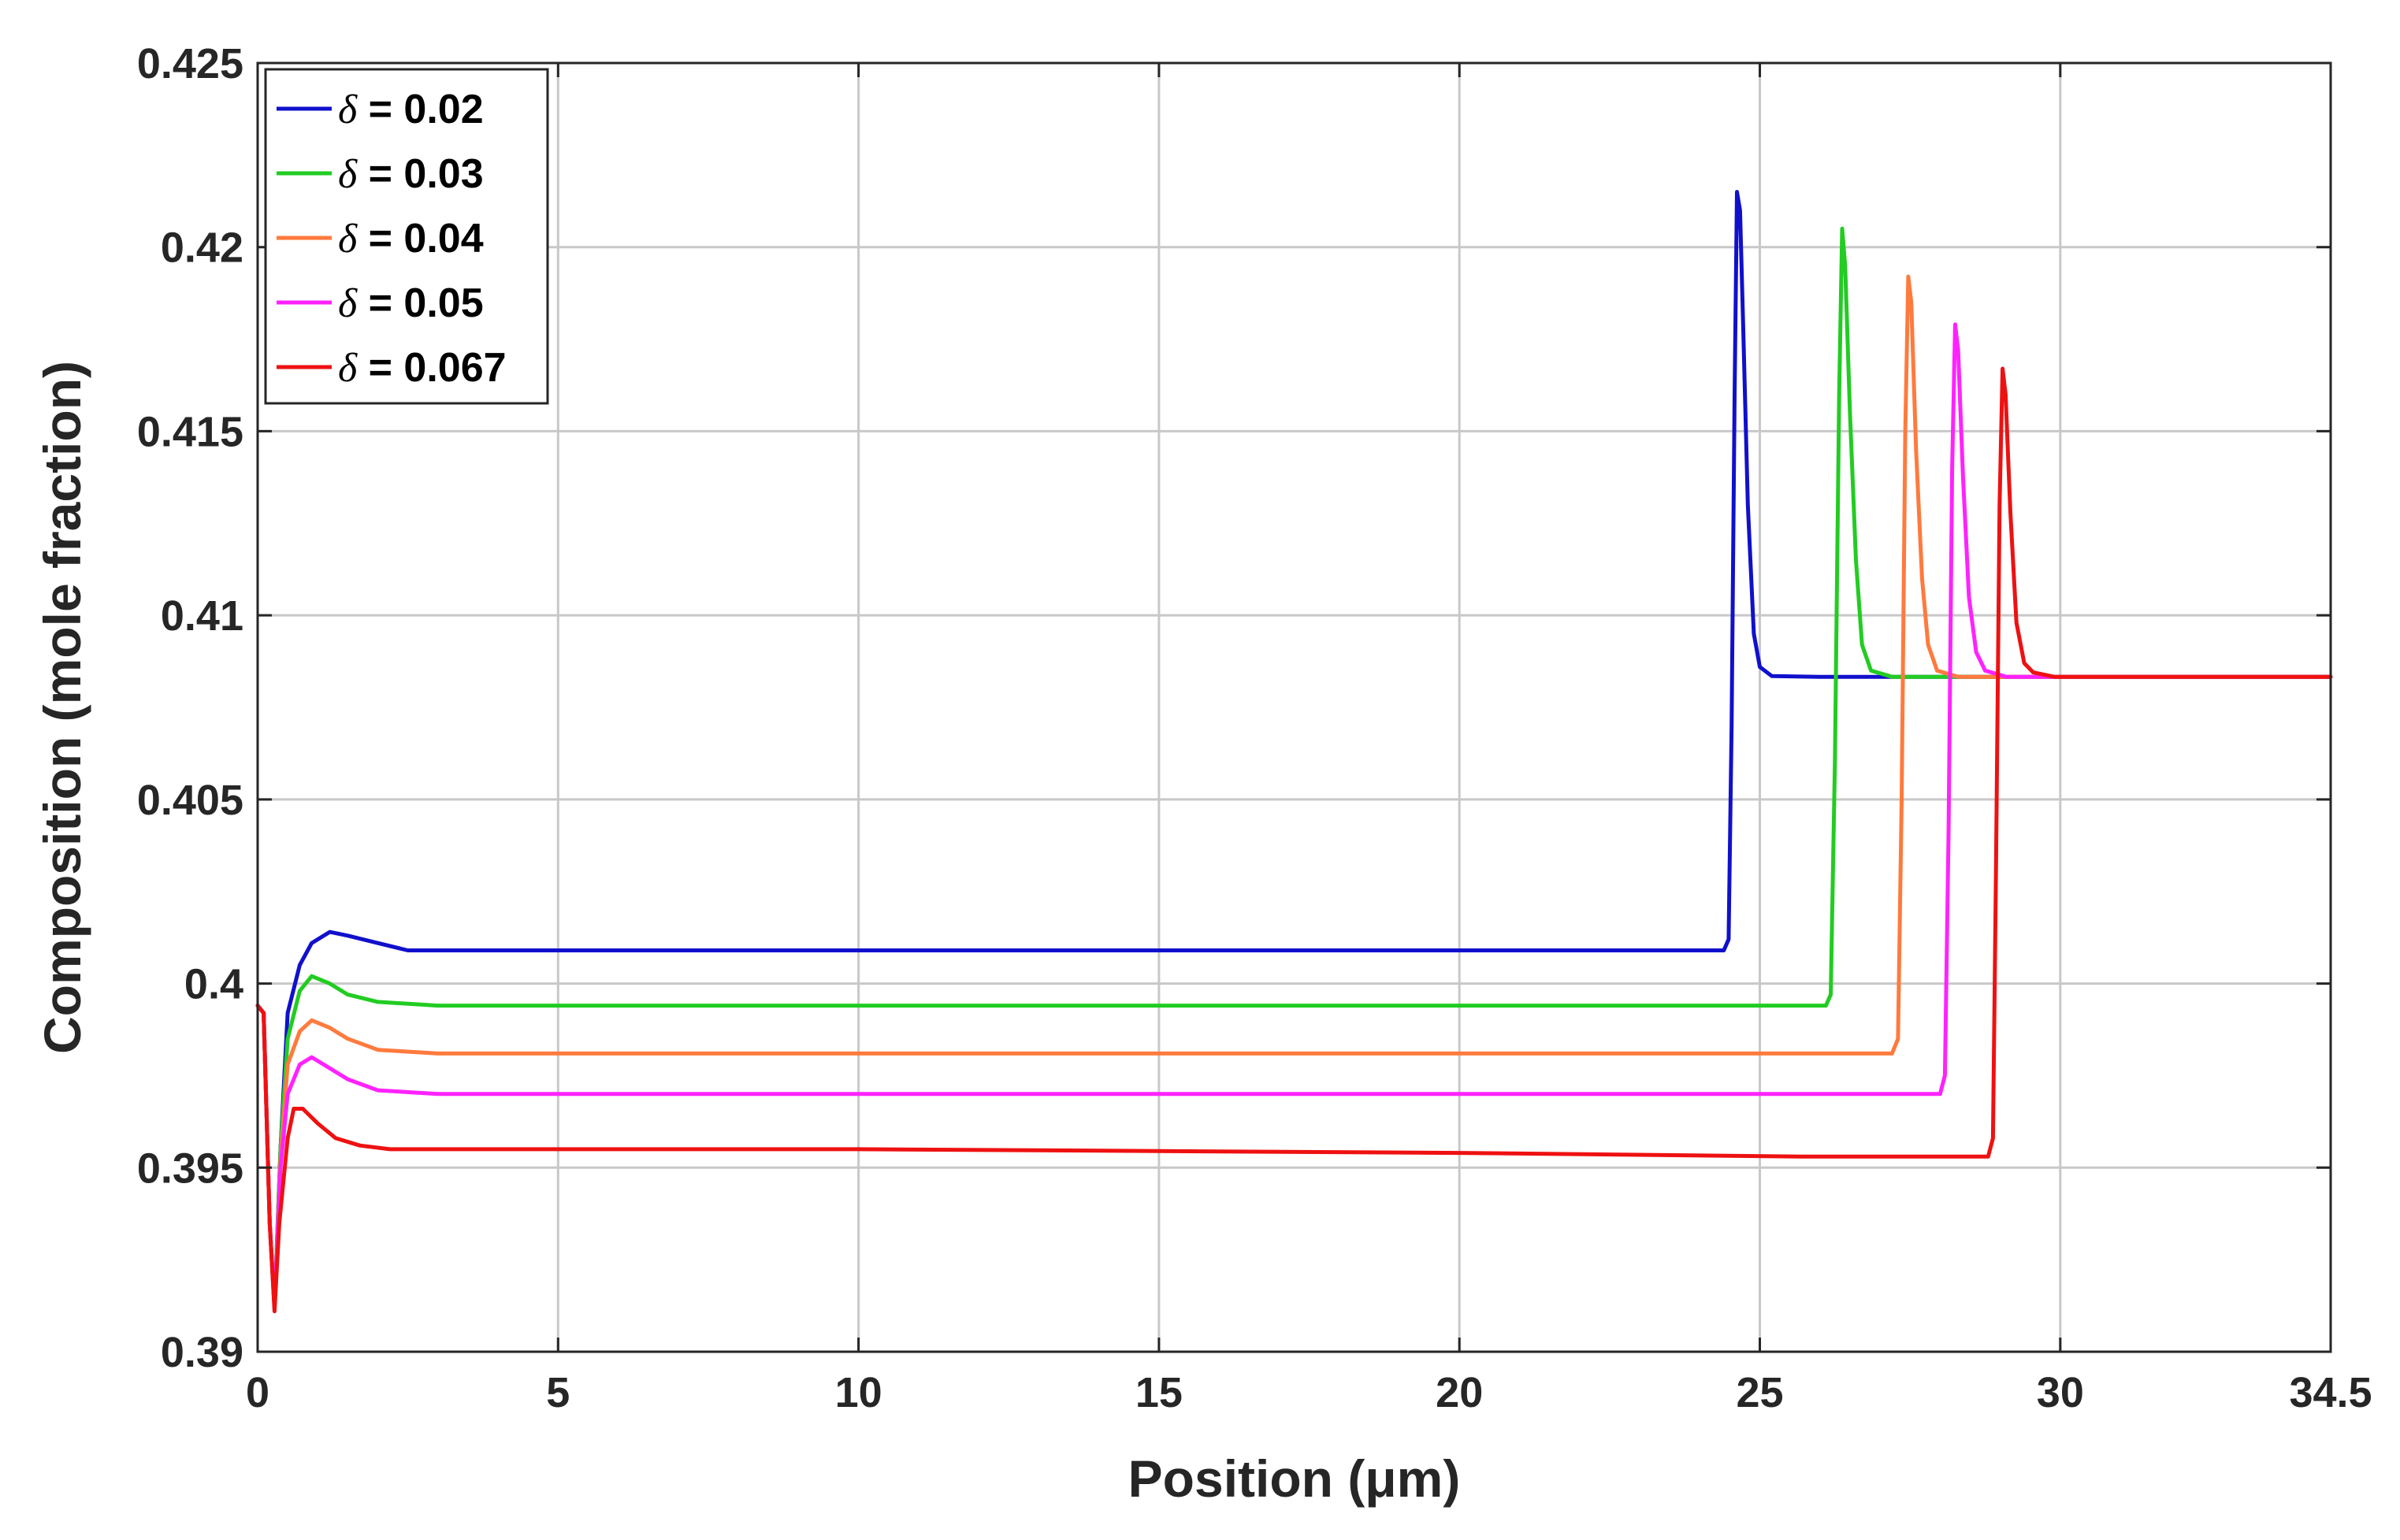 The height and width of the screenshot is (1540, 2400). What do you see at coordinates (432, 368) in the screenshot?
I see `legend-value: = 0.067` at bounding box center [432, 368].